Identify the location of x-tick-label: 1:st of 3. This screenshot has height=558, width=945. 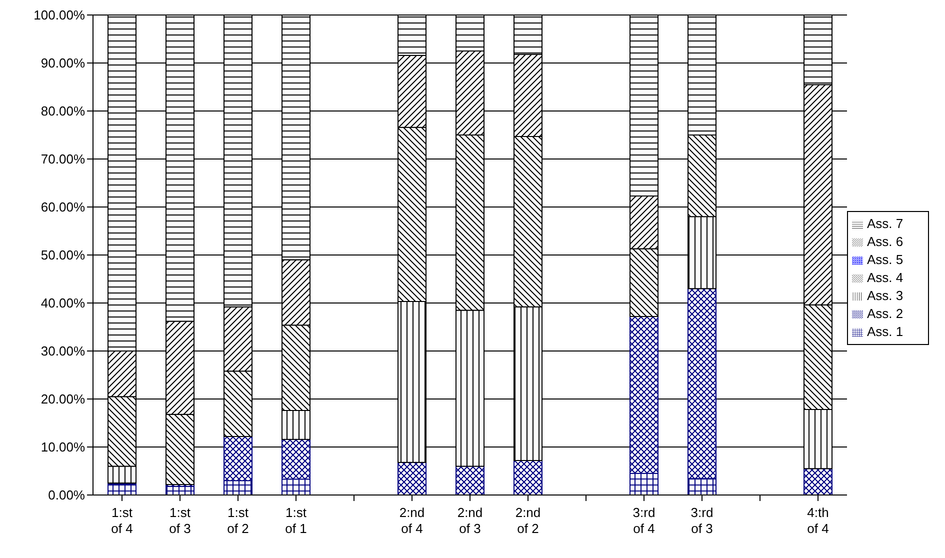
(180, 520).